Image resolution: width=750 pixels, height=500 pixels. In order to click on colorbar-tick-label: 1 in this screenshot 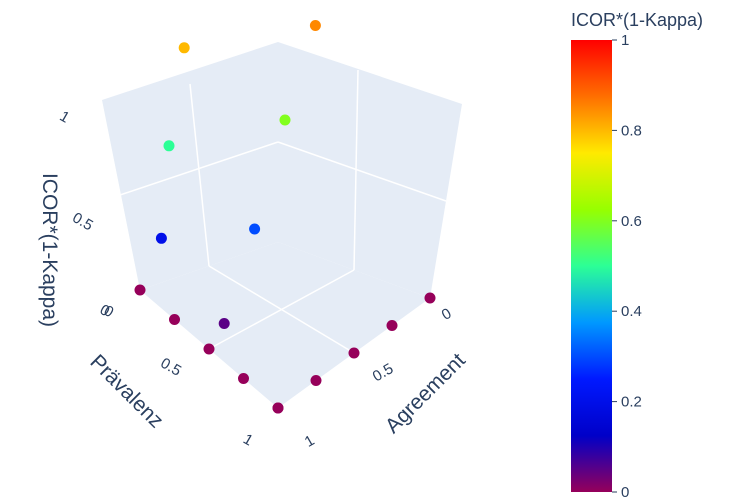, I will do `click(625, 40)`.